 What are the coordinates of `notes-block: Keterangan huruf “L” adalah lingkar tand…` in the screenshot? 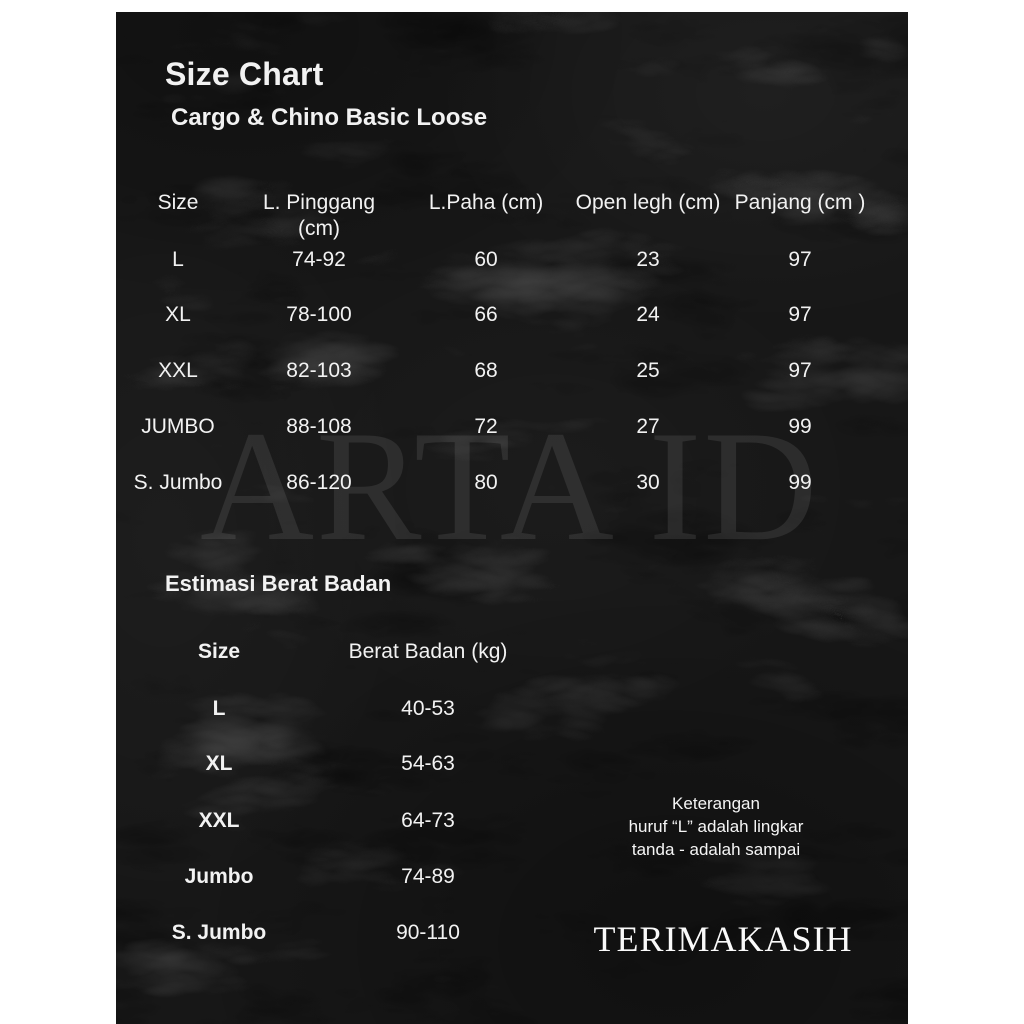 It's located at (716, 826).